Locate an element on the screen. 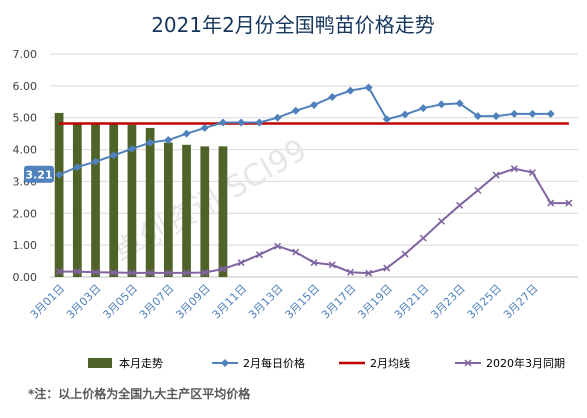  y-tick-label: 6.00 is located at coordinates (25, 86).